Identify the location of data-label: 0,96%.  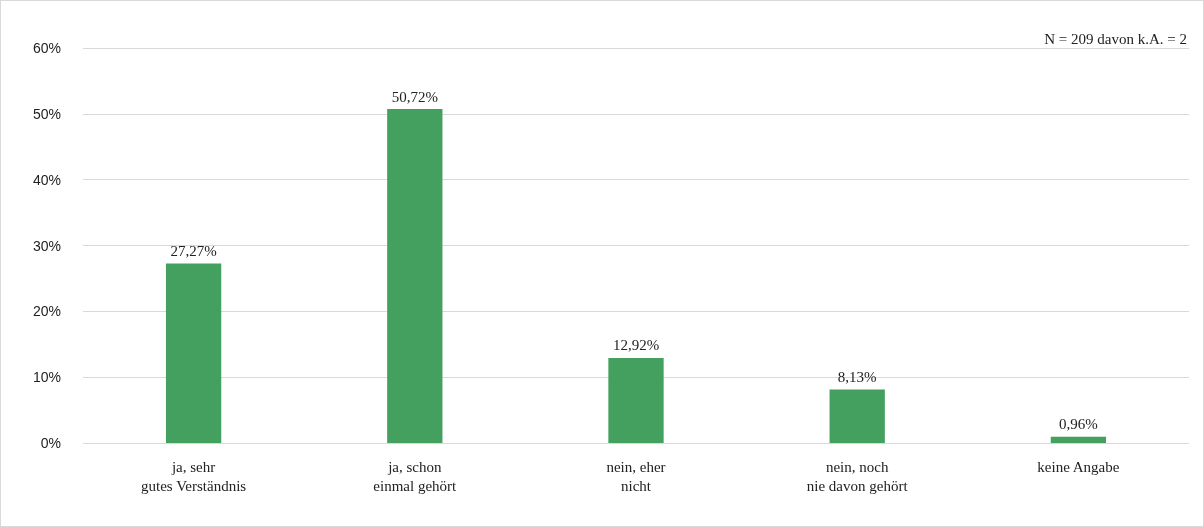
(1078, 424).